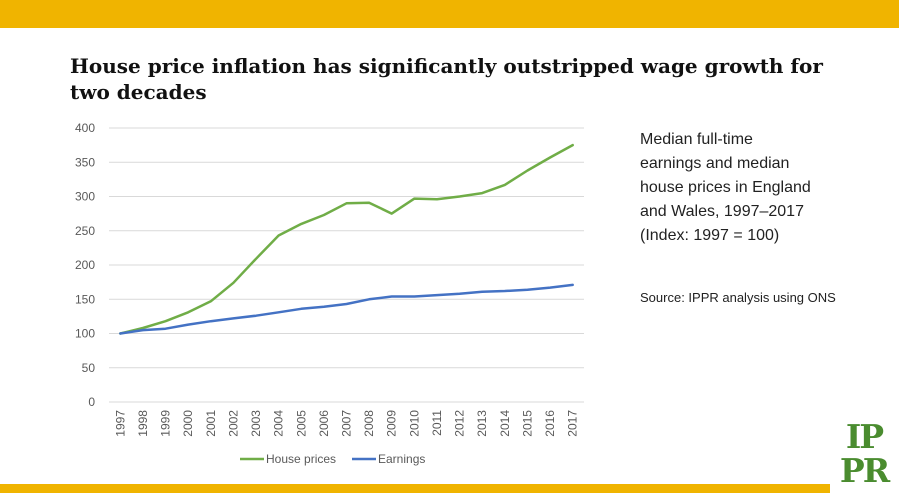  I want to click on bottom-accent-bar, so click(415, 488).